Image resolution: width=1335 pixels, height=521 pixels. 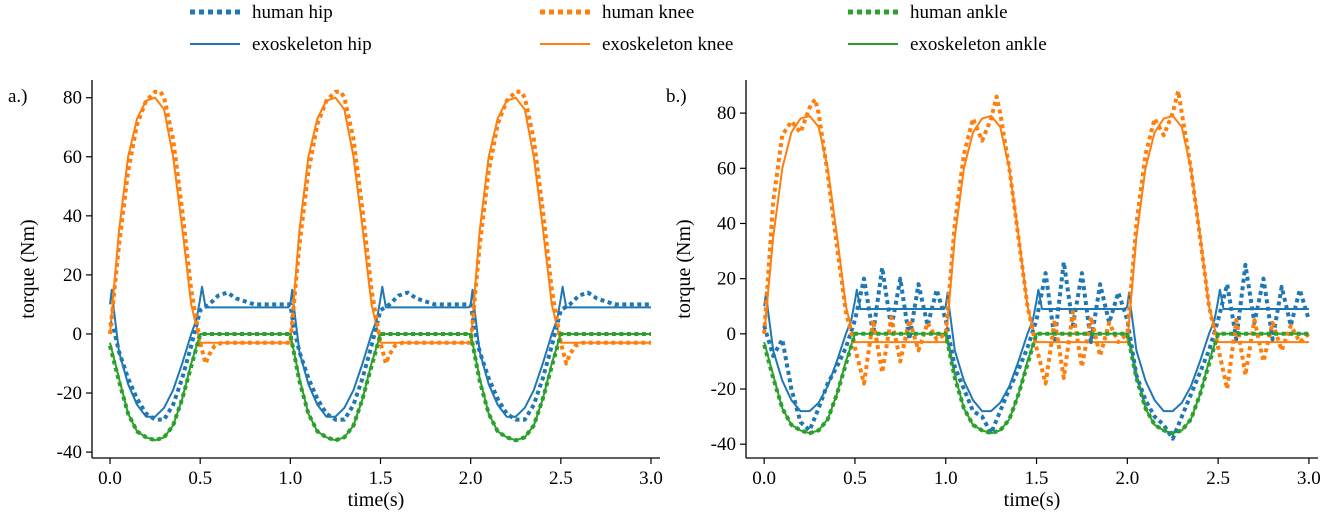 I want to click on legend-item-exoskeleton-hip: exoskeleton hip, so click(x=281, y=44).